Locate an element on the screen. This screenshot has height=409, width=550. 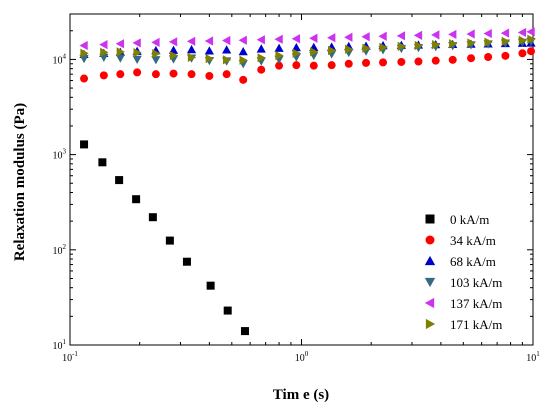
y-tick-label: 10³ is located at coordinates (60, 155).